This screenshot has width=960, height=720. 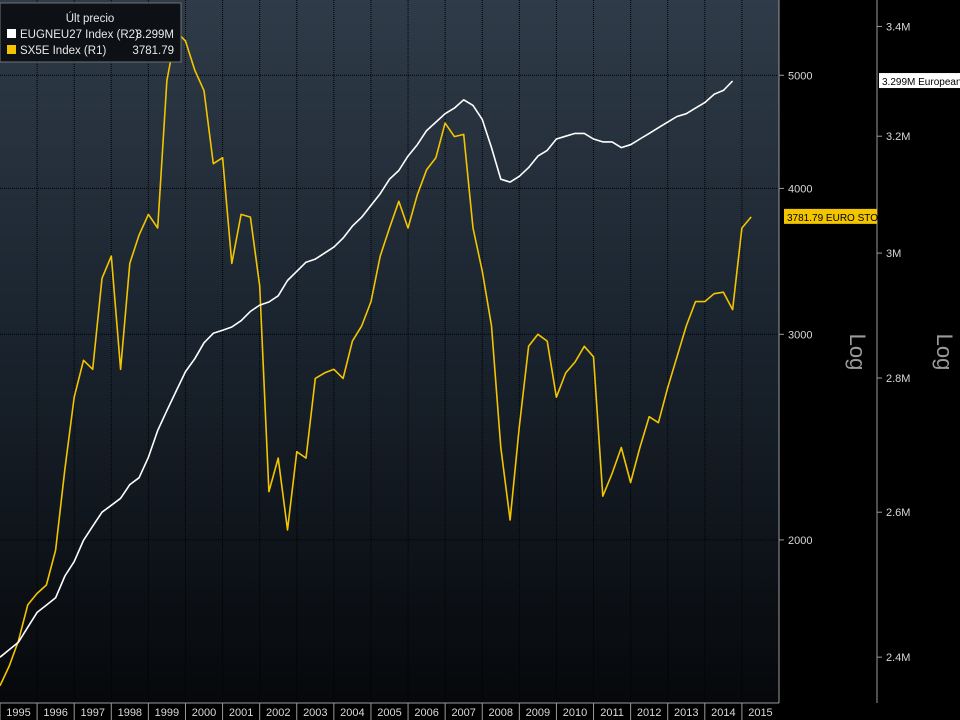 I want to click on x-tick-label: 2005, so click(x=389, y=713).